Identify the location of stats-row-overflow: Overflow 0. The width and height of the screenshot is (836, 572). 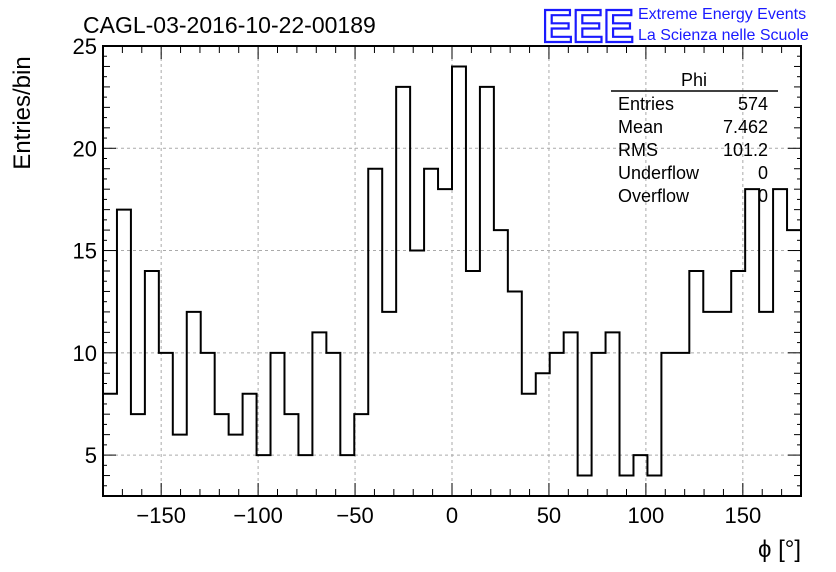
(693, 196).